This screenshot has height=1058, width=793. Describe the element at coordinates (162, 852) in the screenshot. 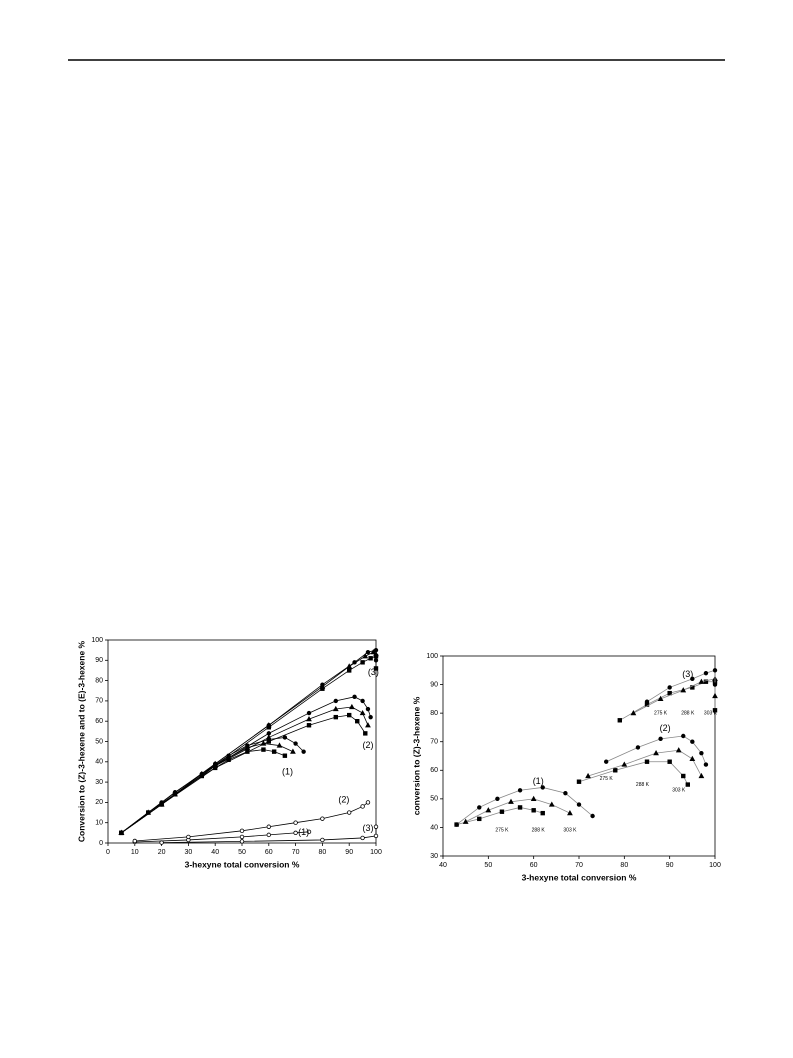

I see `x-tick-label: 20` at that location.